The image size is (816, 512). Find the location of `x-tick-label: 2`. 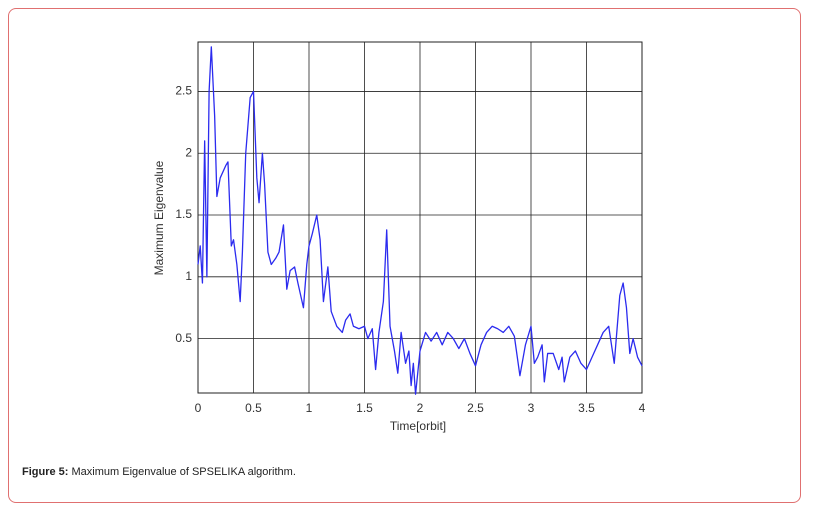

x-tick-label: 2 is located at coordinates (420, 408).